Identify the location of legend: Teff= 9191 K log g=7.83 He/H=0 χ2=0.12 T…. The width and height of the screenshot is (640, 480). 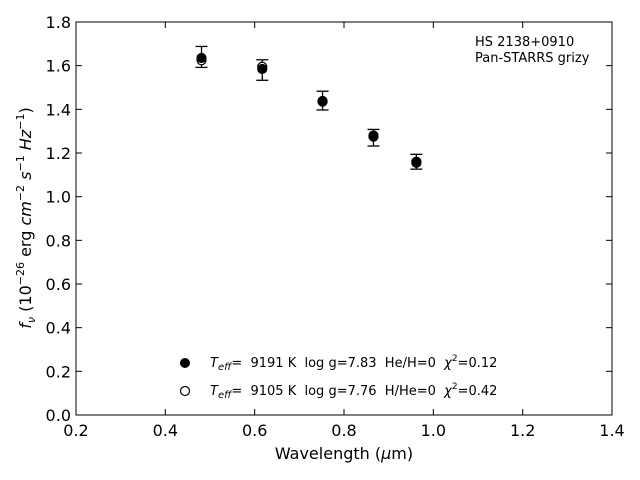
(338, 377).